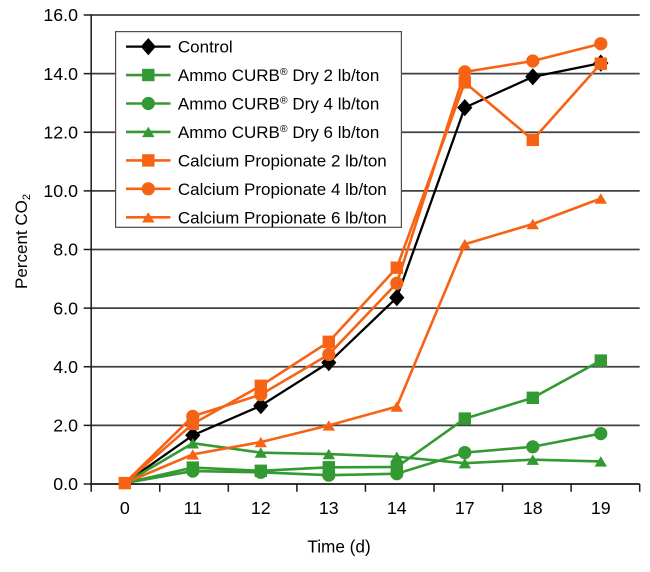 This screenshot has width=650, height=572. What do you see at coordinates (60, 15) in the screenshot?
I see `svg-text: 16.0` at bounding box center [60, 15].